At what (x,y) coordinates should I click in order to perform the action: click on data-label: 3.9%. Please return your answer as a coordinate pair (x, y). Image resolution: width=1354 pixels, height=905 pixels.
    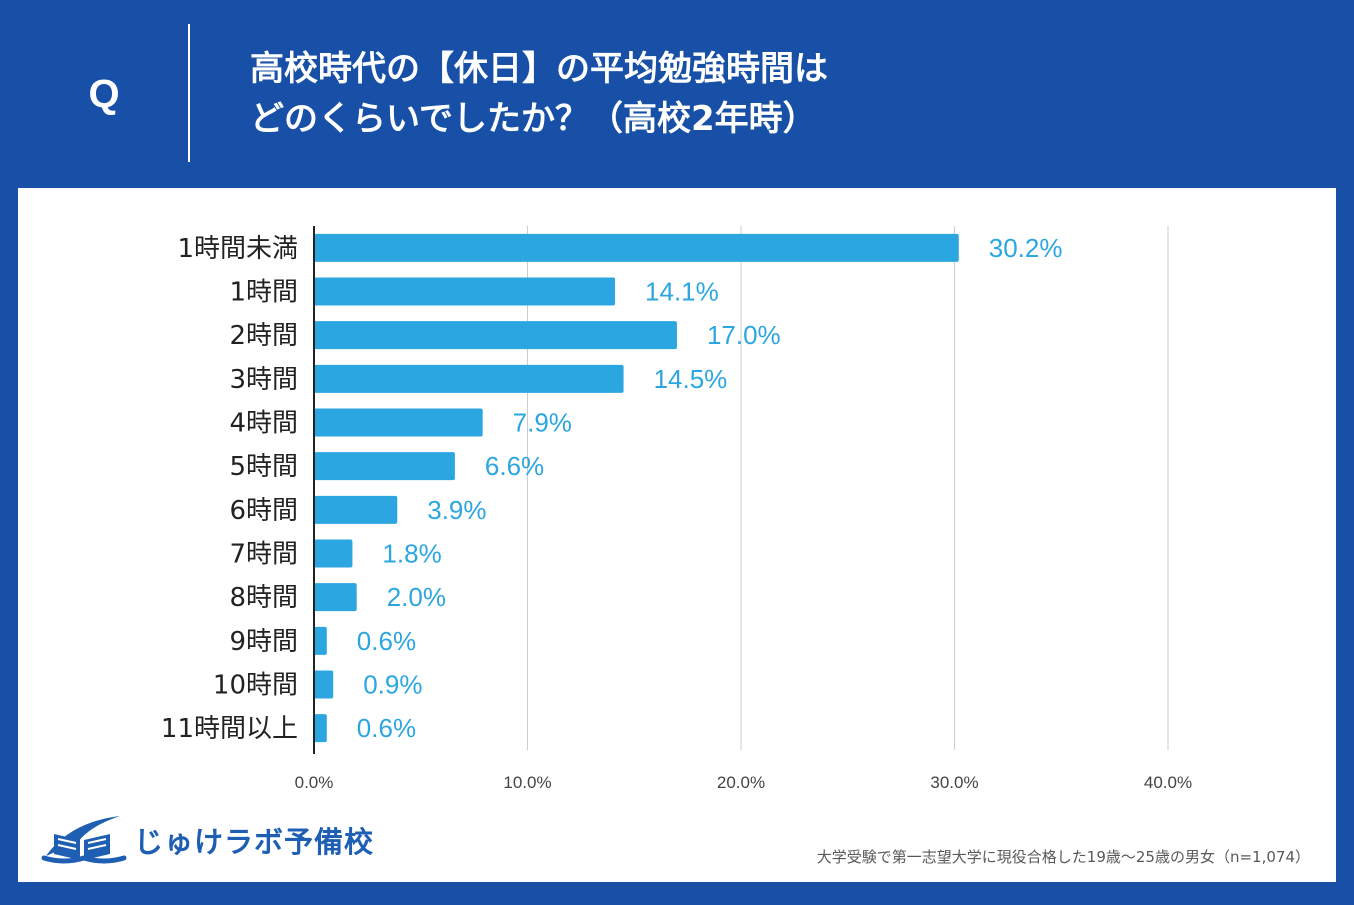
    Looking at the image, I should click on (456, 510).